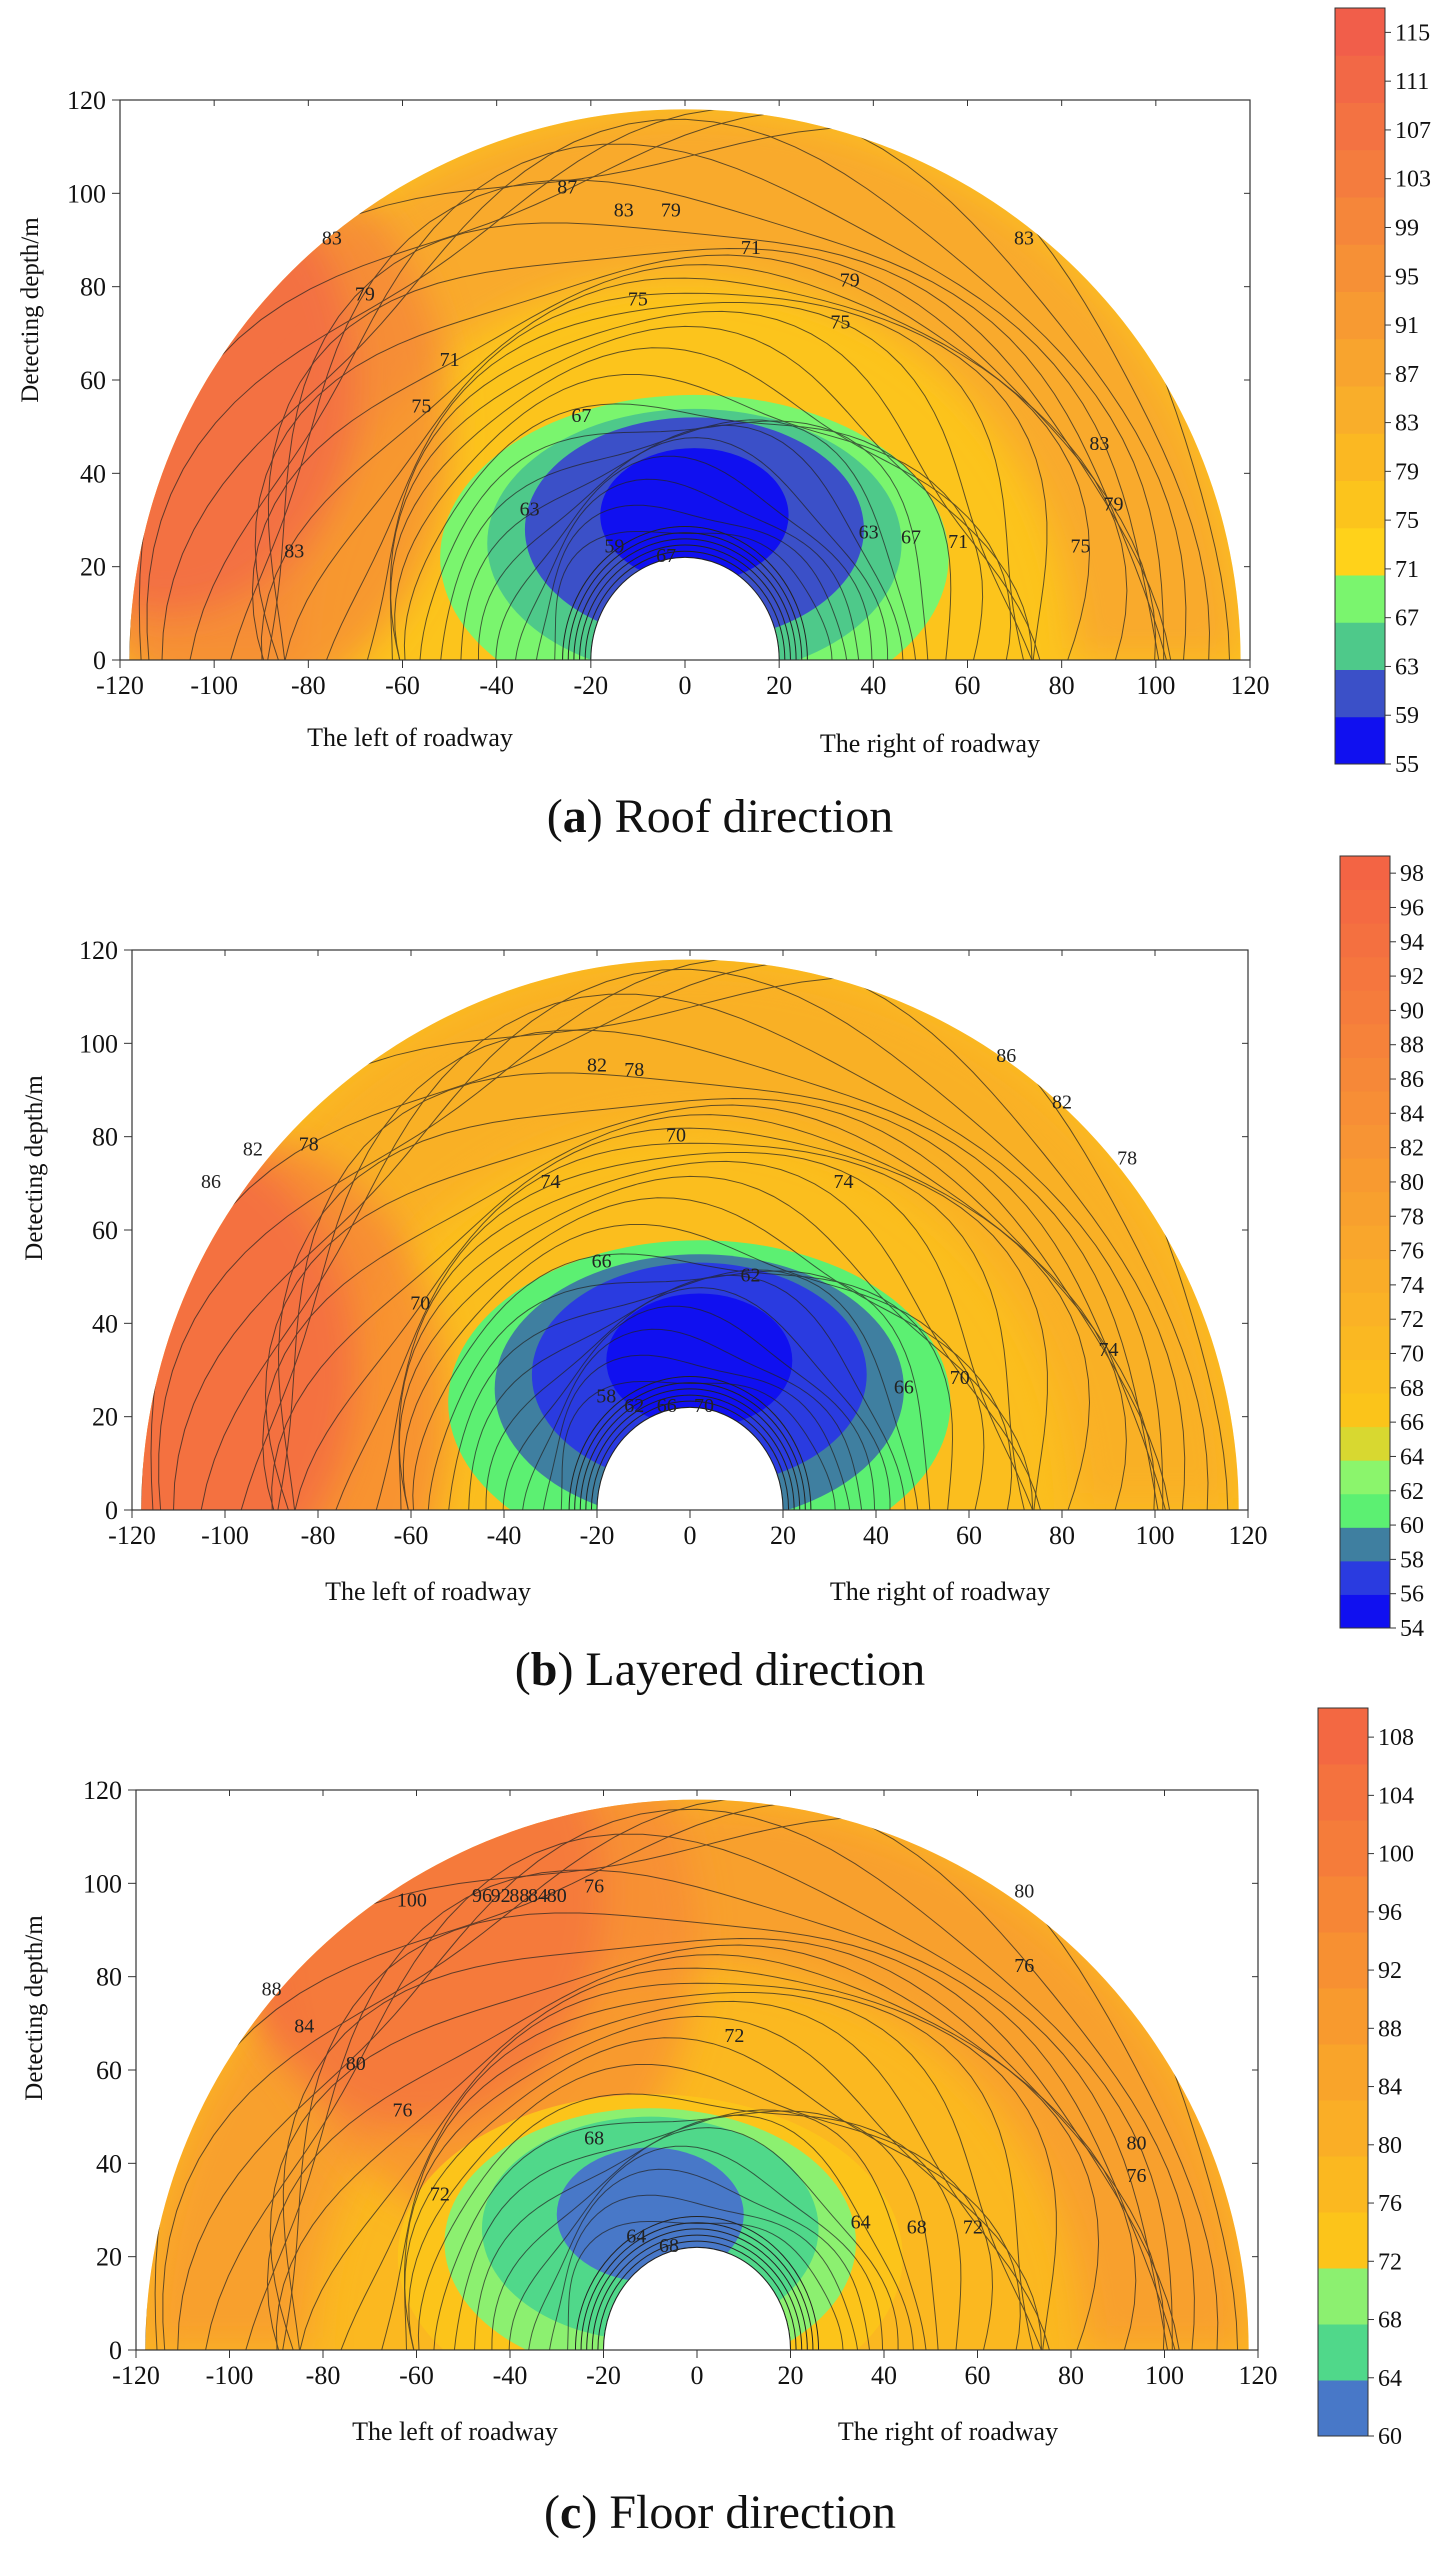  I want to click on x-tick-label: -80, so click(323, 2375).